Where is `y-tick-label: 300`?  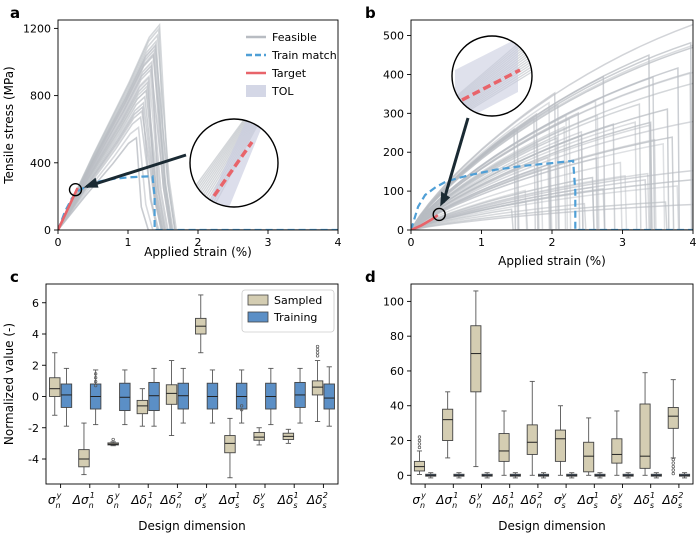
y-tick-label: 300 is located at coordinates (393, 113).